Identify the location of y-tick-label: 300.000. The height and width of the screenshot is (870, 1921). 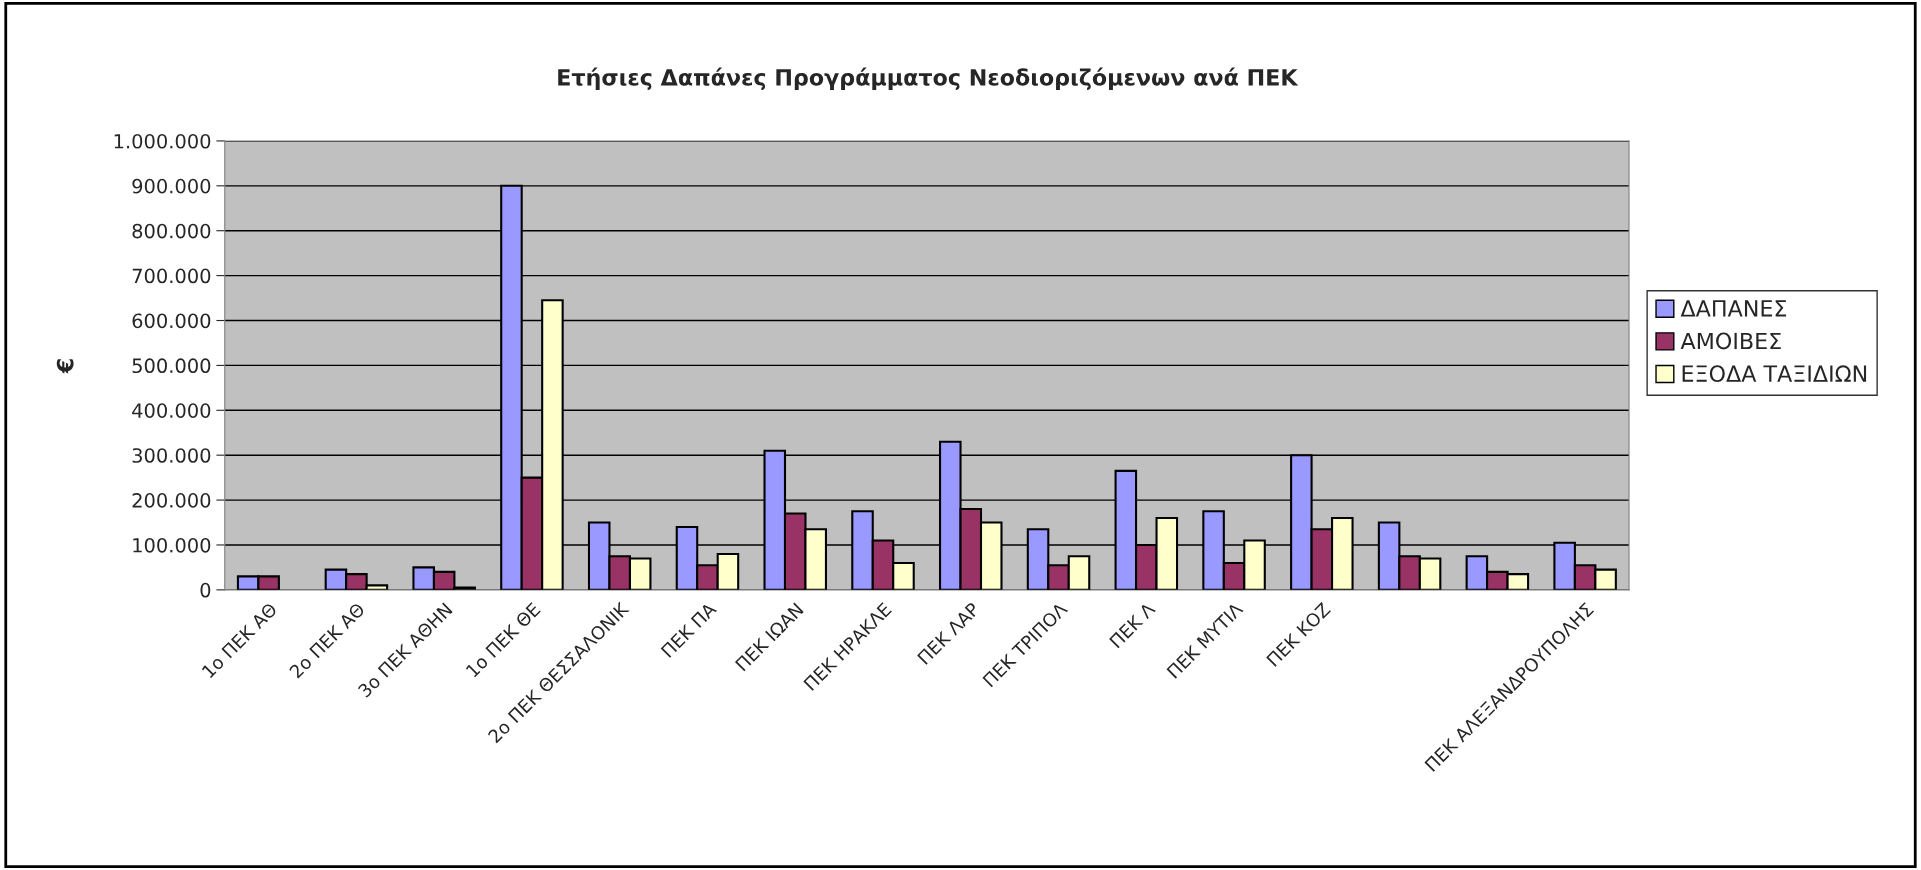
(171, 455).